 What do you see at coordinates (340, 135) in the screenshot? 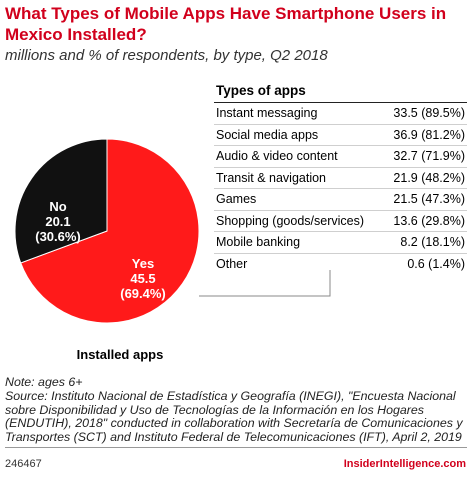
I see `table-row: Social media apps 36.9 (81.2%)` at bounding box center [340, 135].